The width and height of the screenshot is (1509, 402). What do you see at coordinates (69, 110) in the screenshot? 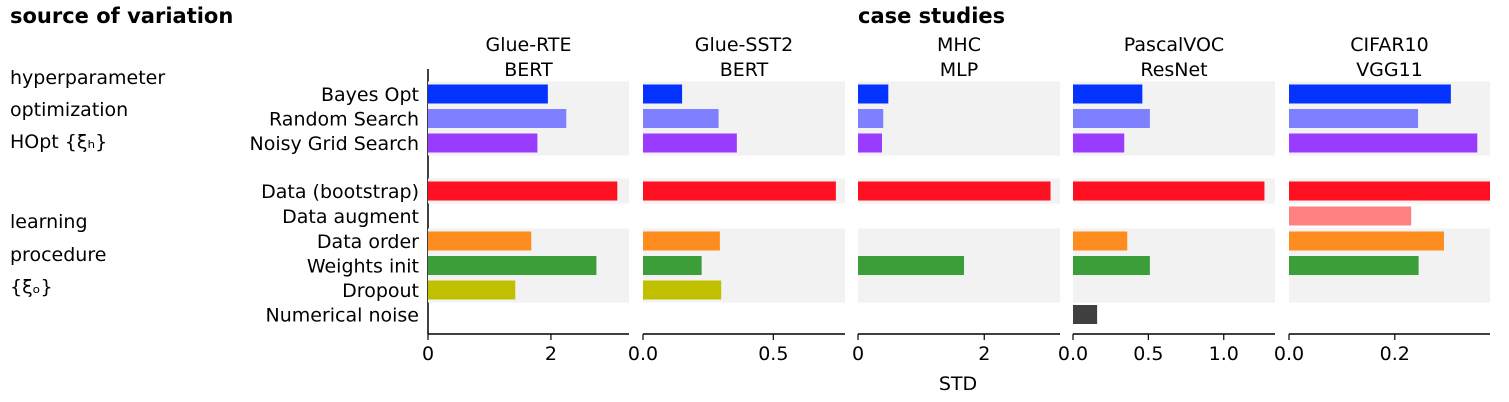
I see `hopt-label-line-2: optimization` at bounding box center [69, 110].